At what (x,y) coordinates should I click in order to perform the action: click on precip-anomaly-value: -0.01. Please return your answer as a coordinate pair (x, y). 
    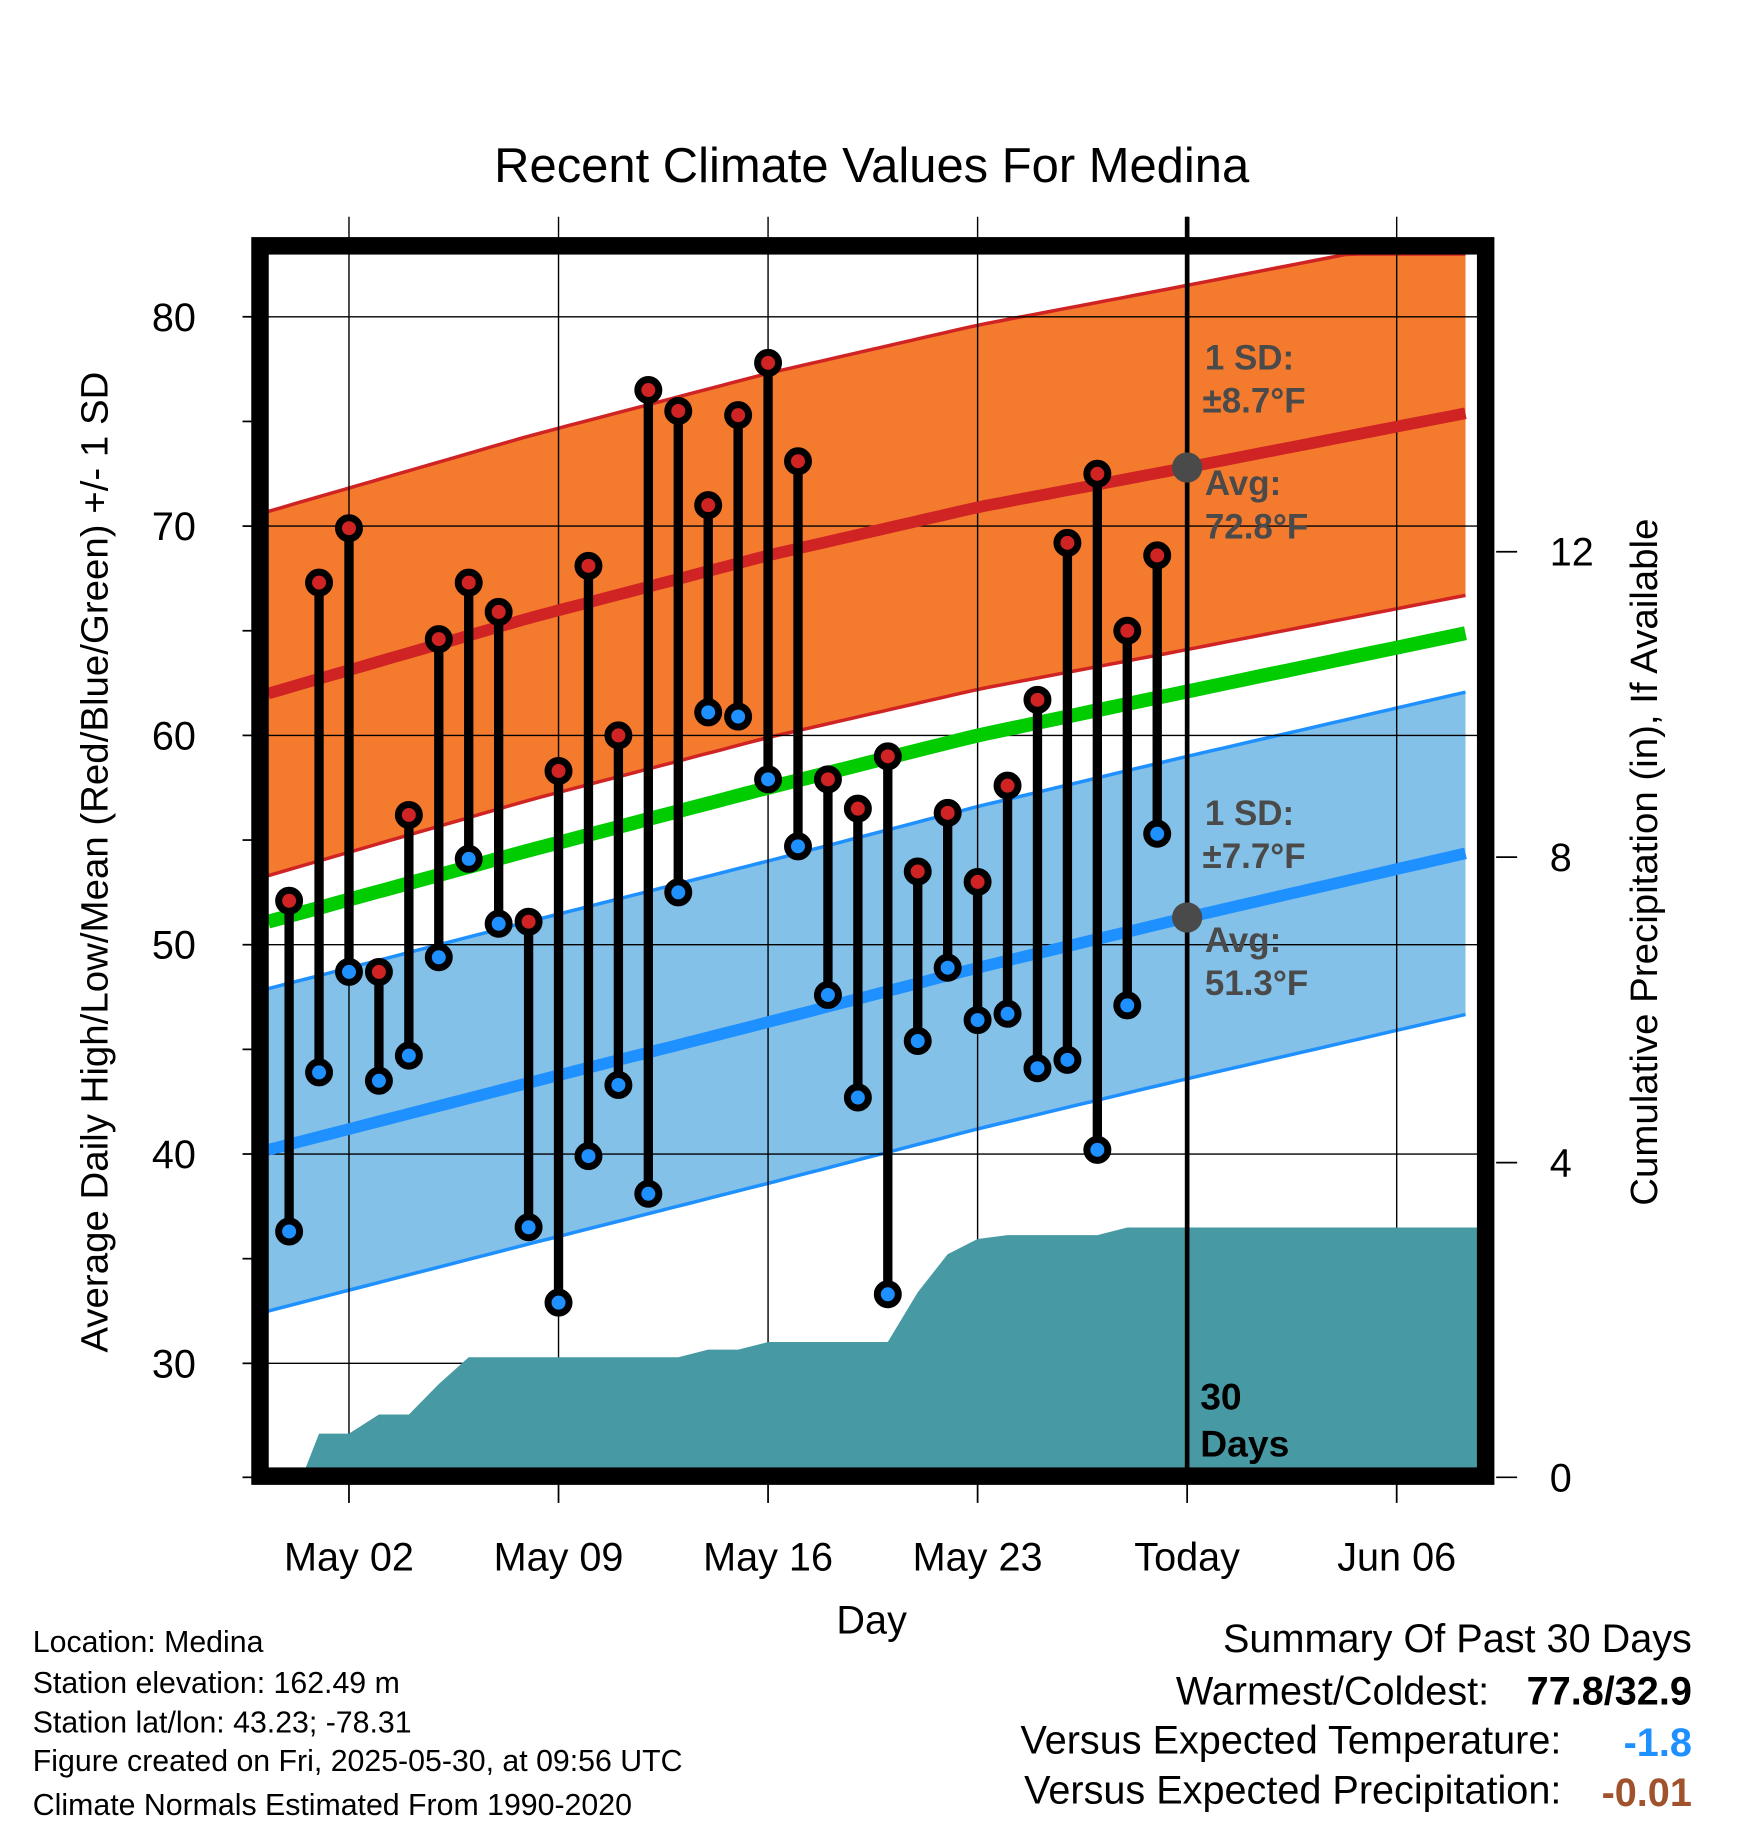
    Looking at the image, I should click on (1647, 1793).